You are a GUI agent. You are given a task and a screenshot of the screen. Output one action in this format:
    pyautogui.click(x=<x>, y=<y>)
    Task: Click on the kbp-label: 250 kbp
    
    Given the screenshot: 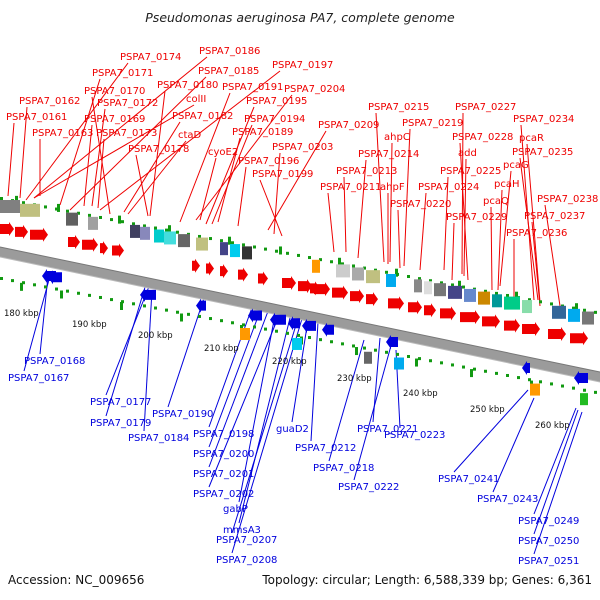 What is the action you would take?
    pyautogui.click(x=487, y=410)
    